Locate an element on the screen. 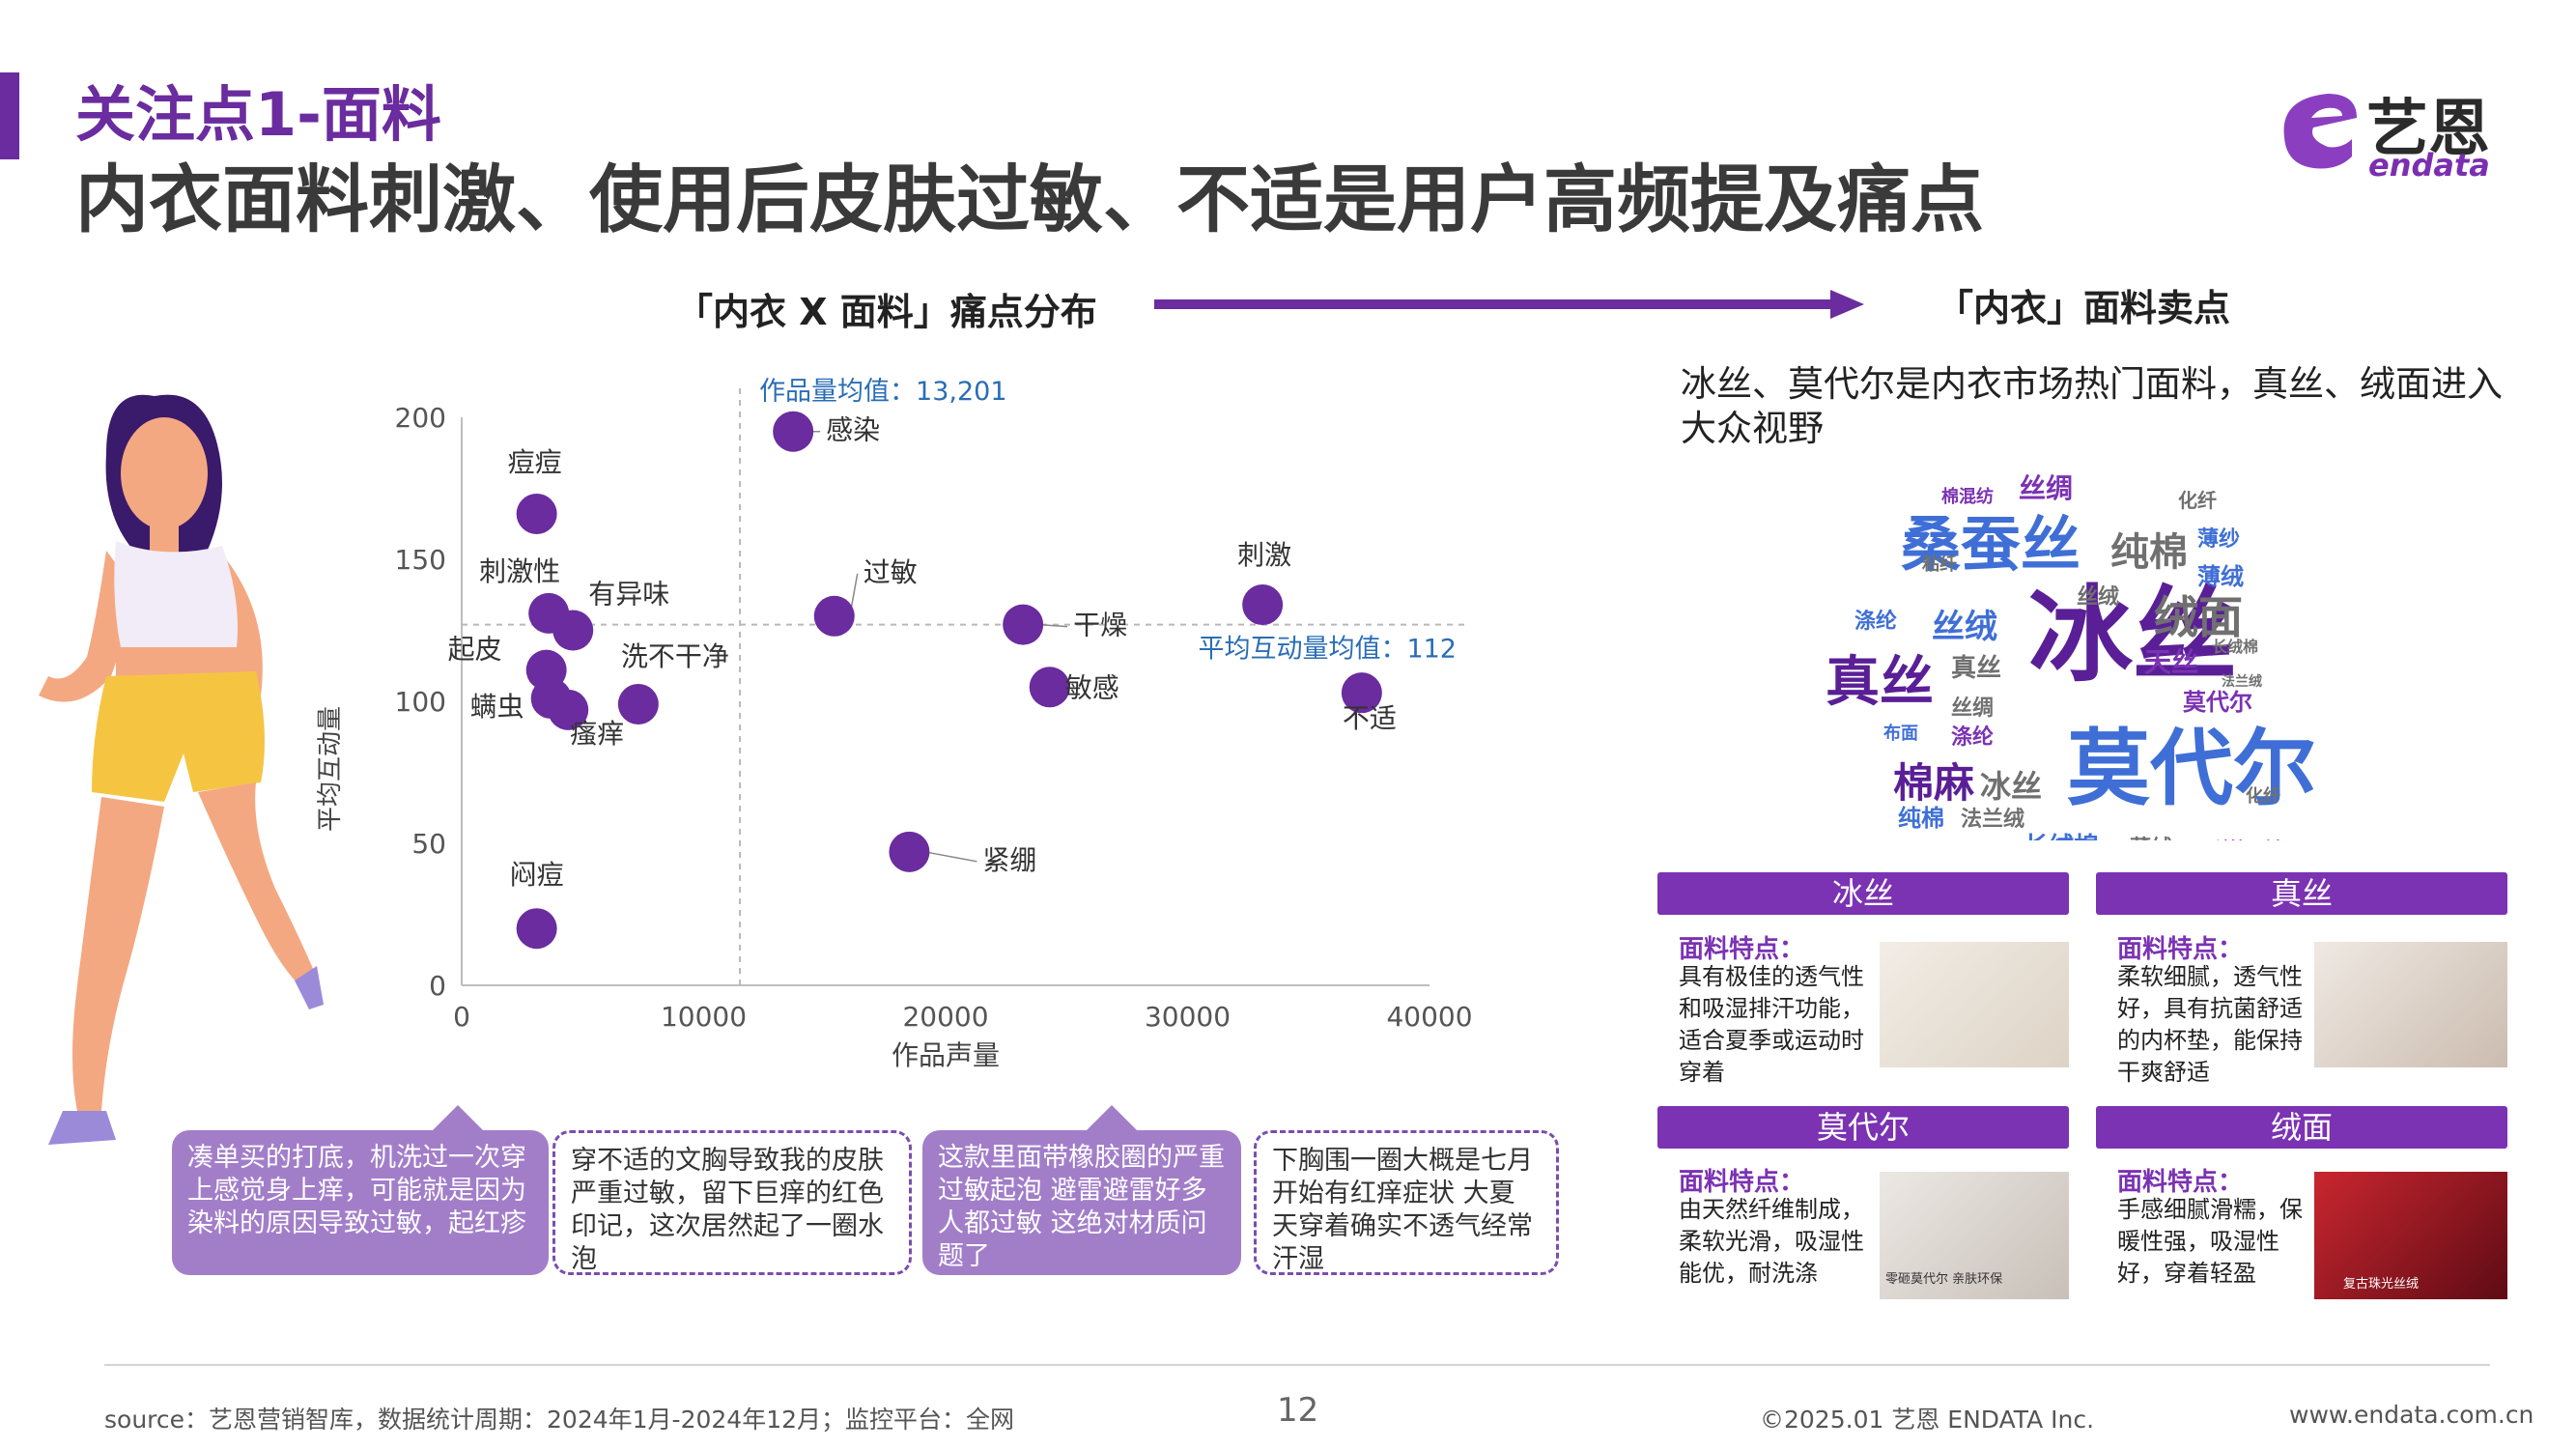  point-label: 刺激 is located at coordinates (1264, 555).